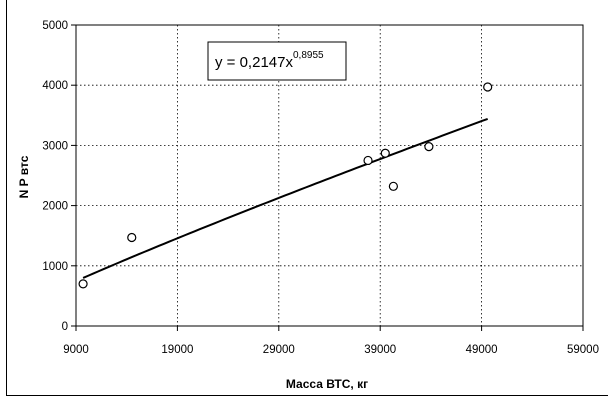 Image resolution: width=608 pixels, height=401 pixels. What do you see at coordinates (24, 176) in the screenshot?
I see `y-axis-title: N P втс` at bounding box center [24, 176].